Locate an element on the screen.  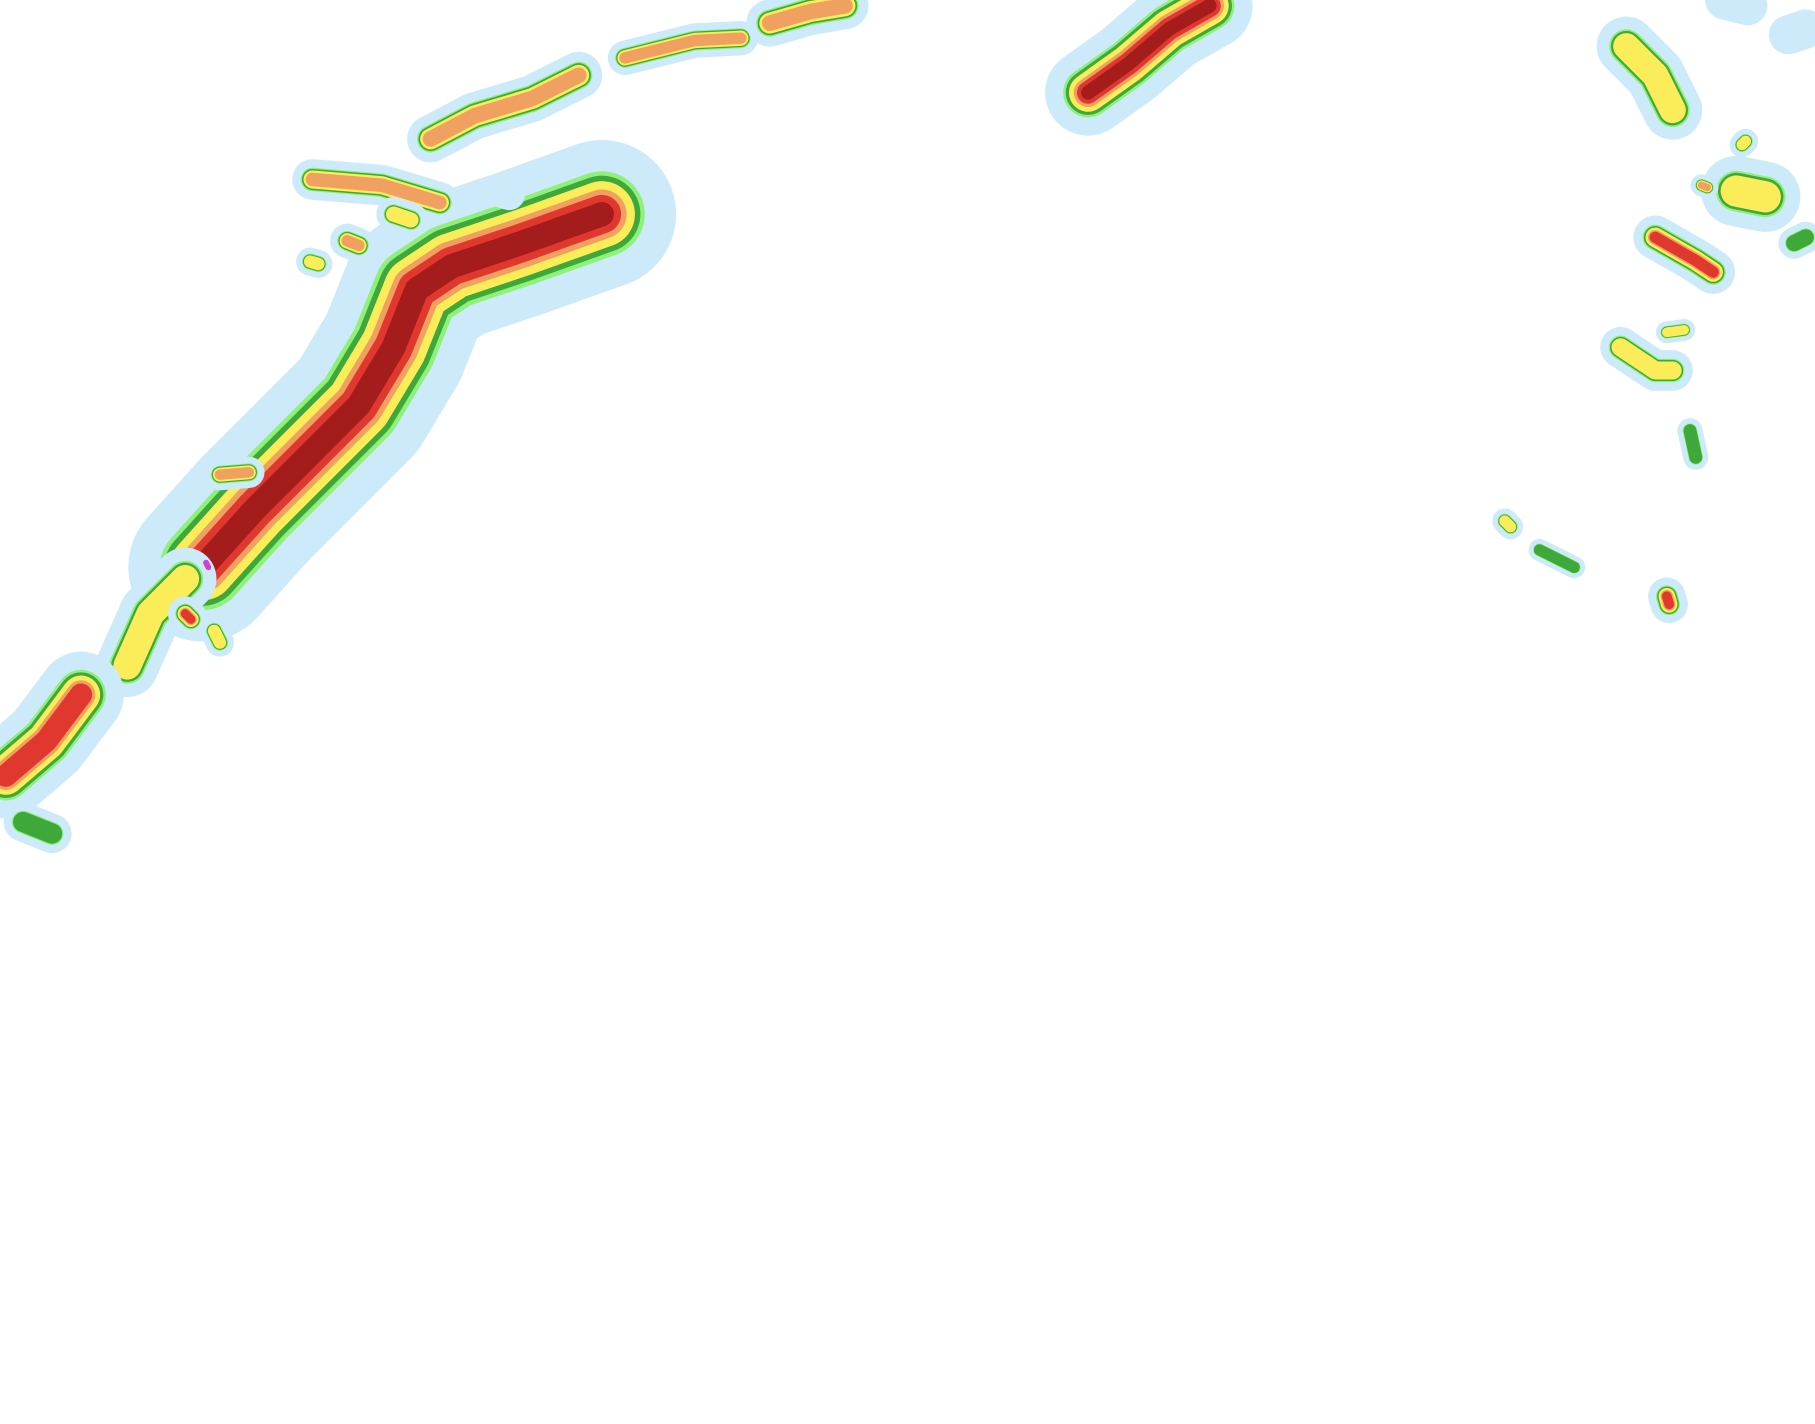
storm-cell-25-green is located at coordinates (1800, 240).